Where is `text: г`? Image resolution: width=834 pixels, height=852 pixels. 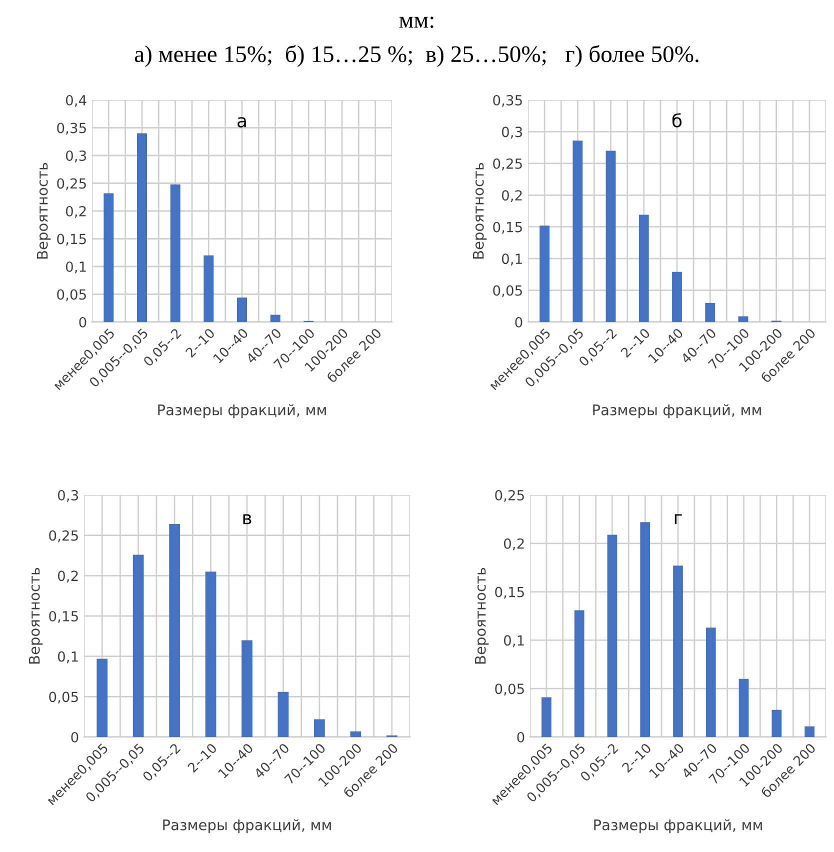 text: г is located at coordinates (678, 519).